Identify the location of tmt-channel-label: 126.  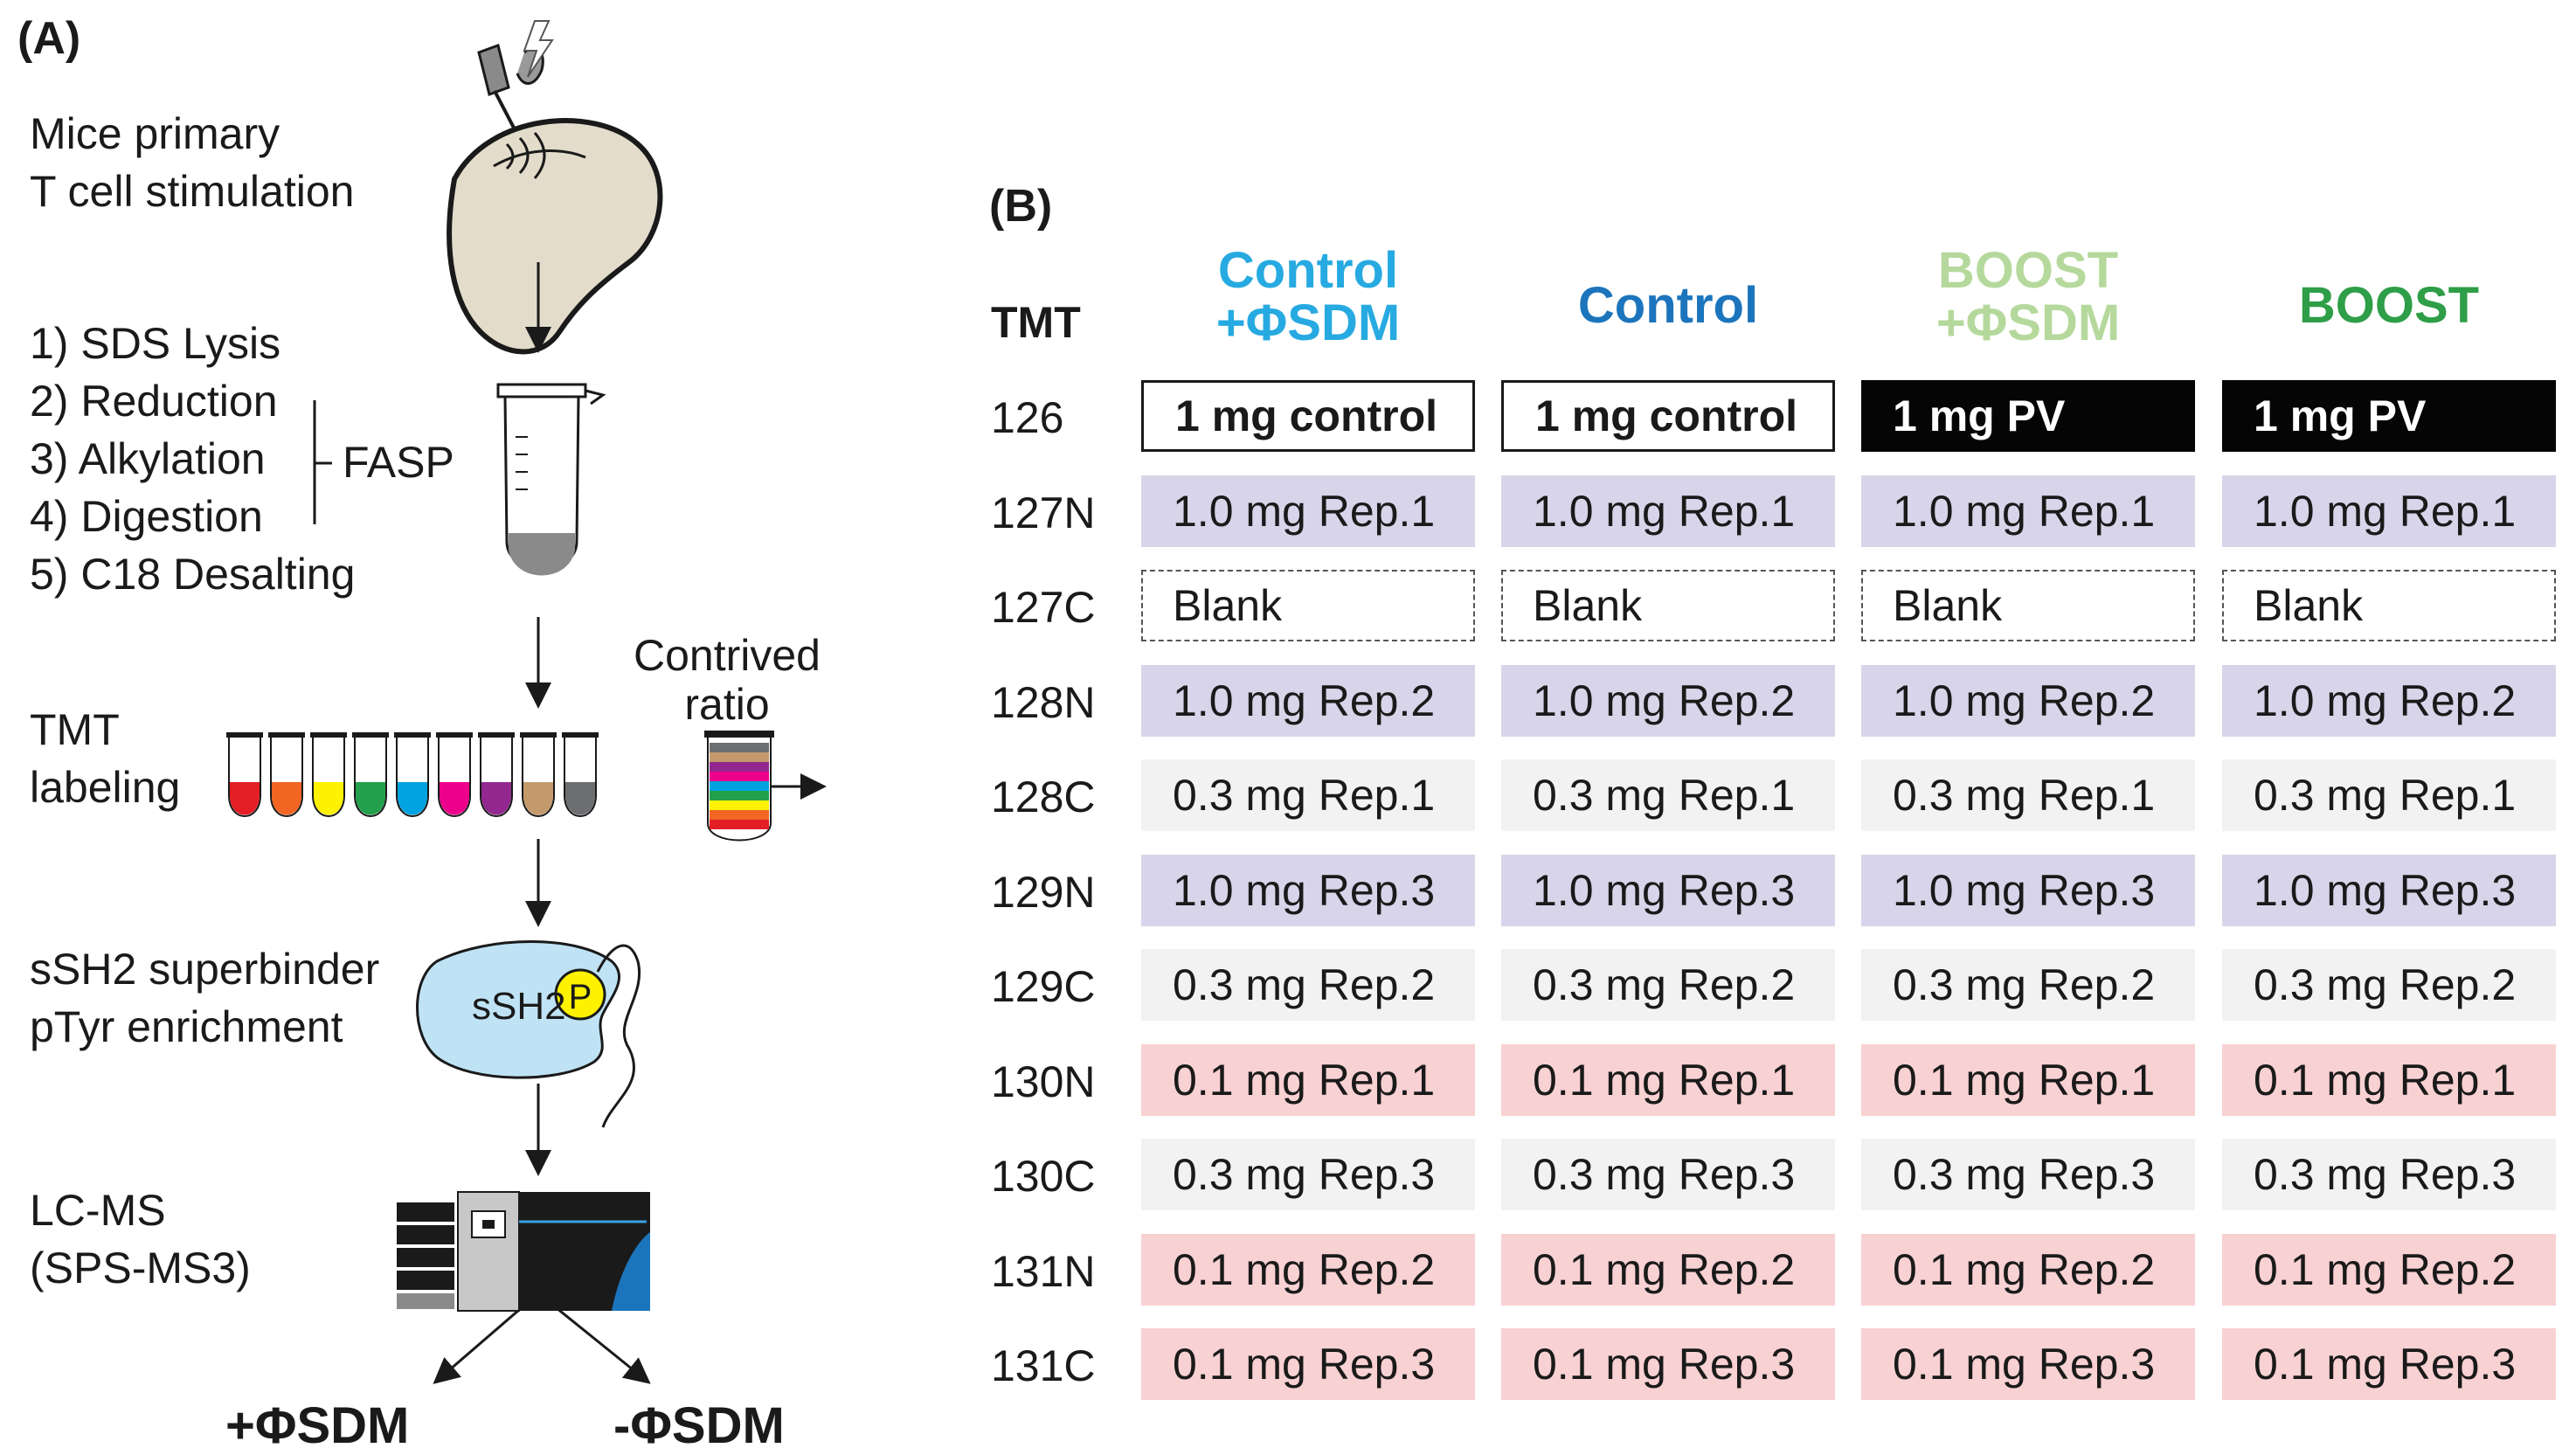
(1027, 417).